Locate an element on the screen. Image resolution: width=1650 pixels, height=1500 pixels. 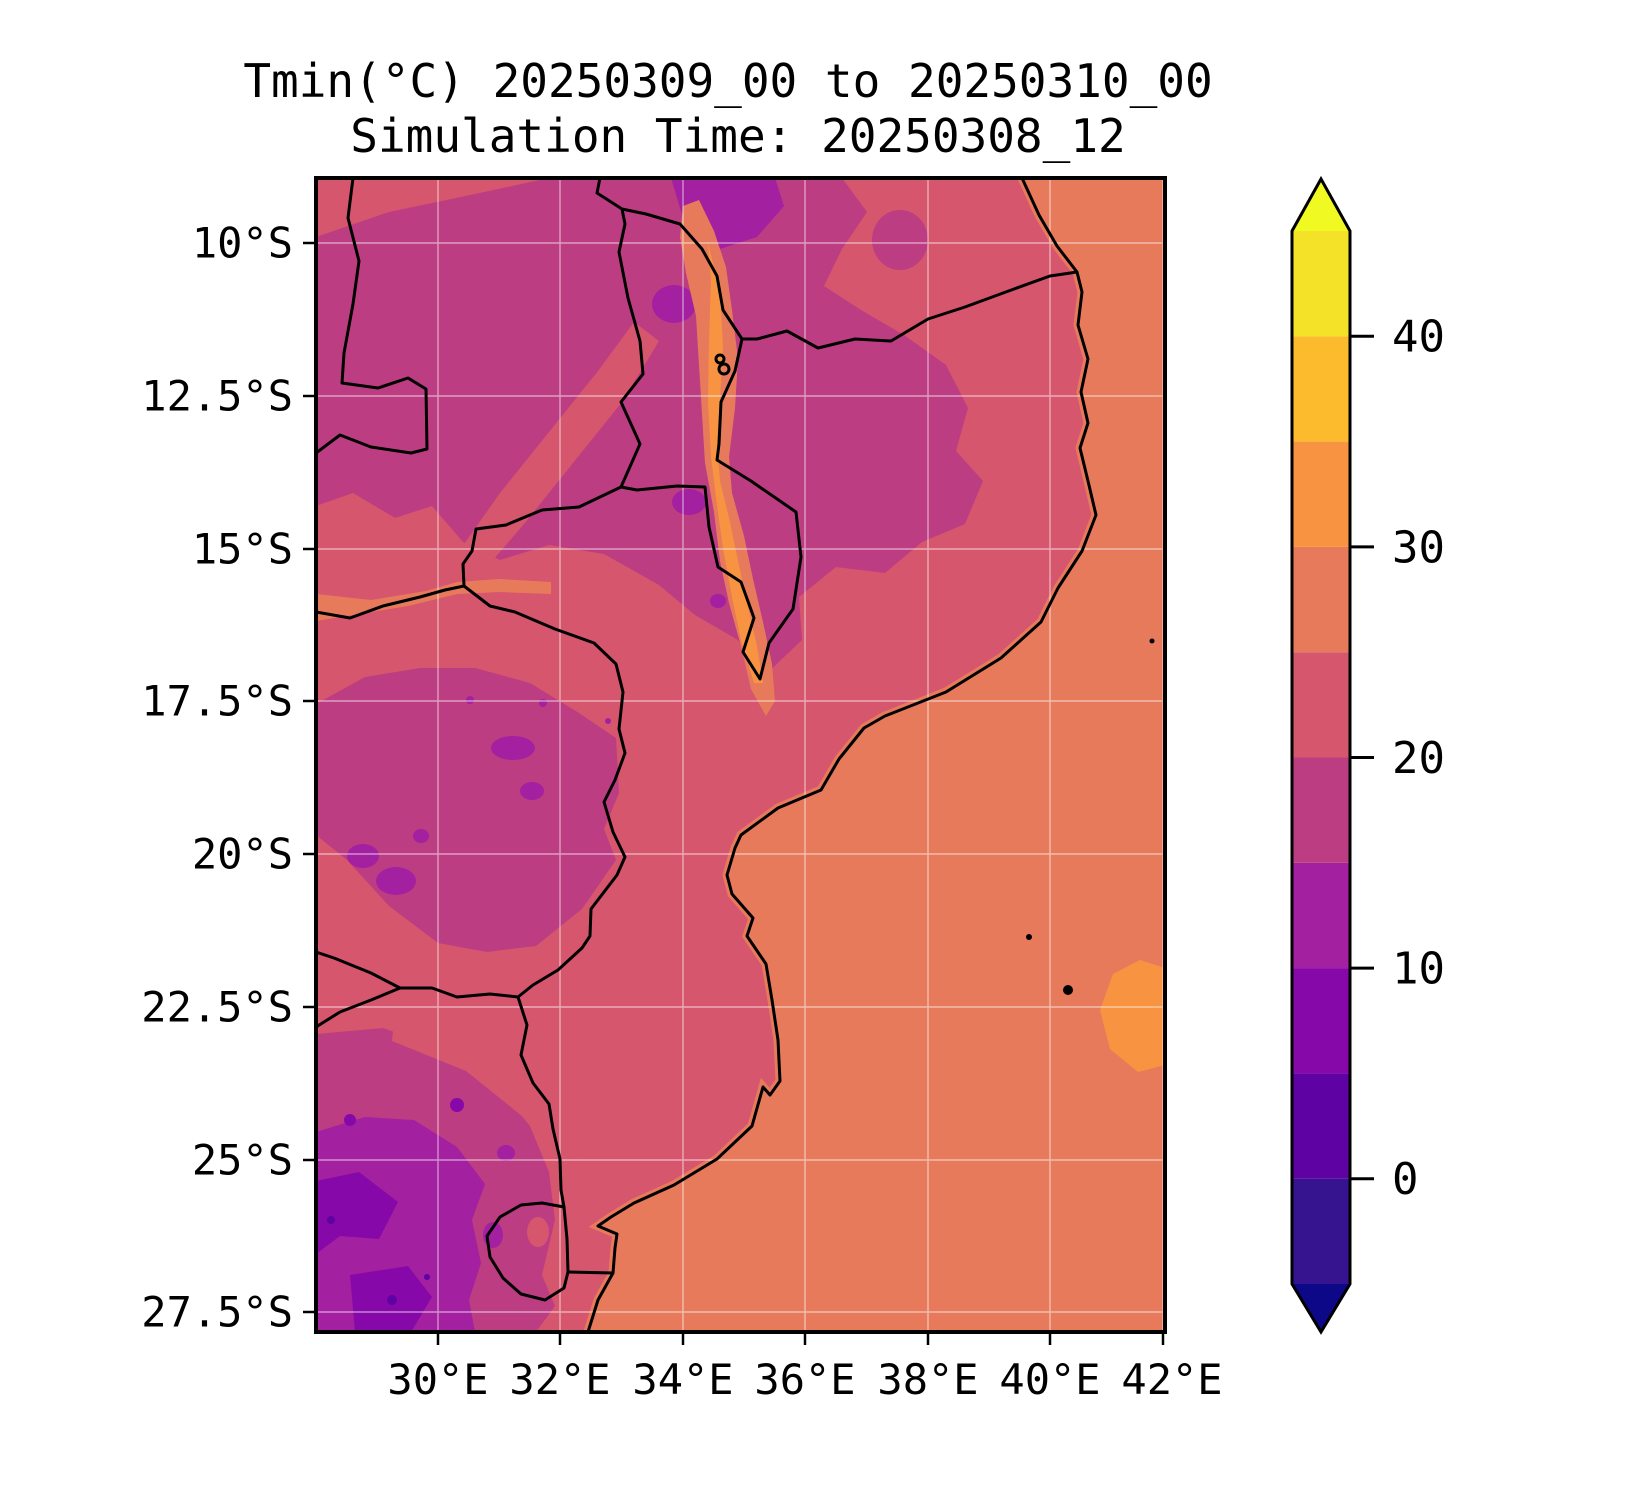
border-southafrica-botswana is located at coordinates (359, 1007).